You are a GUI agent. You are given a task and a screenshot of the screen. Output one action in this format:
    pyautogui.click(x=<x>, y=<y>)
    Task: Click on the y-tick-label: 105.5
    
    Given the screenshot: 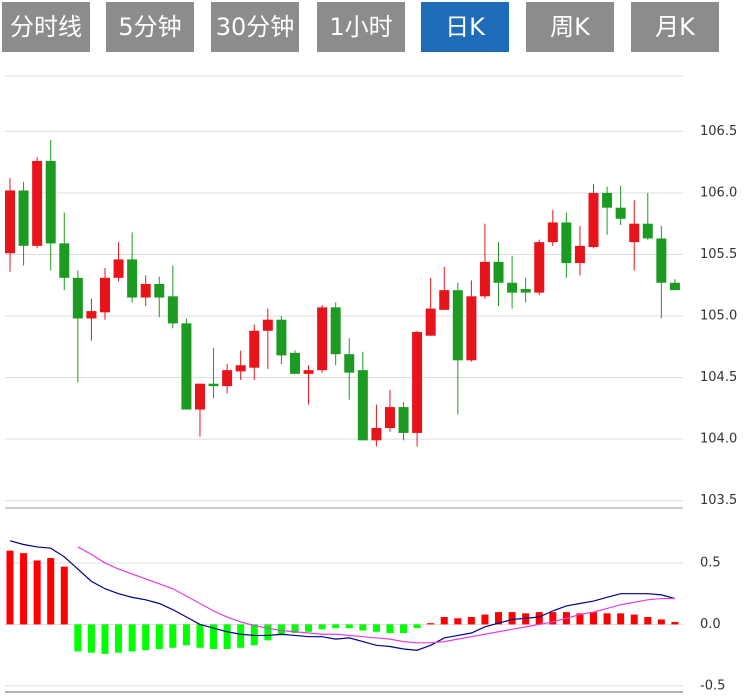 What is the action you would take?
    pyautogui.click(x=718, y=254)
    